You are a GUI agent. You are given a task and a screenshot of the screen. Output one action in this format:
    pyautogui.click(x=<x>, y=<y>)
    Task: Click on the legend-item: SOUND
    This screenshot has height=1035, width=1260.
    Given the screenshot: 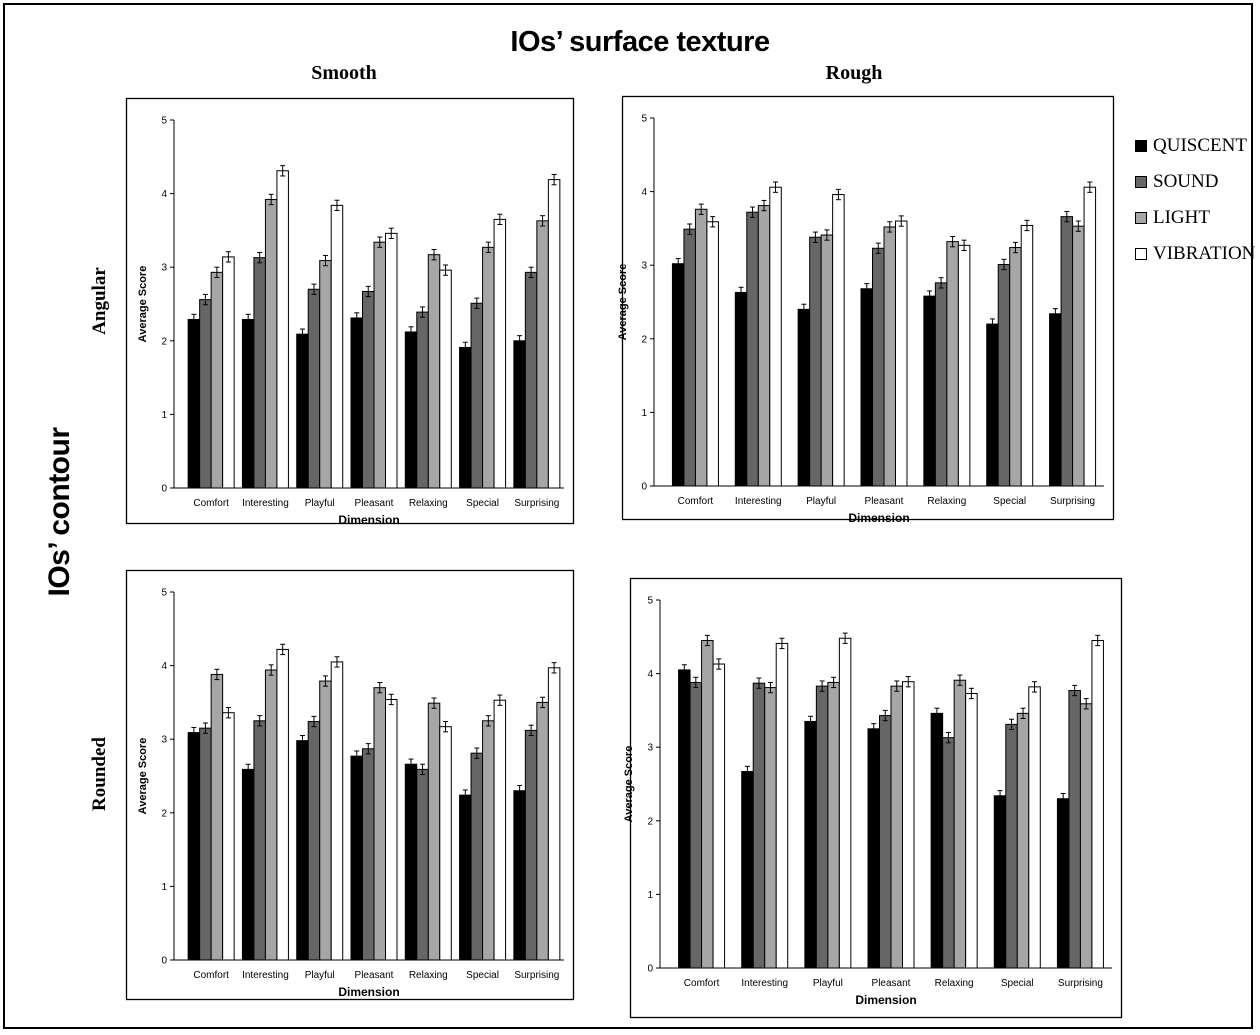 What is the action you would take?
    pyautogui.click(x=1195, y=182)
    